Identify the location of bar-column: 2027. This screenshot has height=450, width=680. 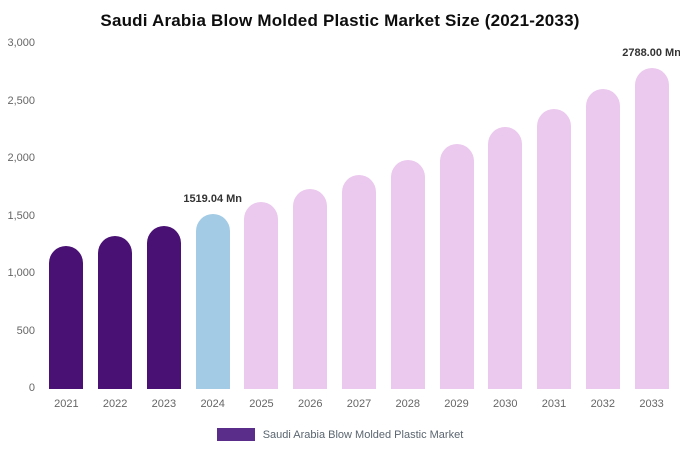
(359, 227).